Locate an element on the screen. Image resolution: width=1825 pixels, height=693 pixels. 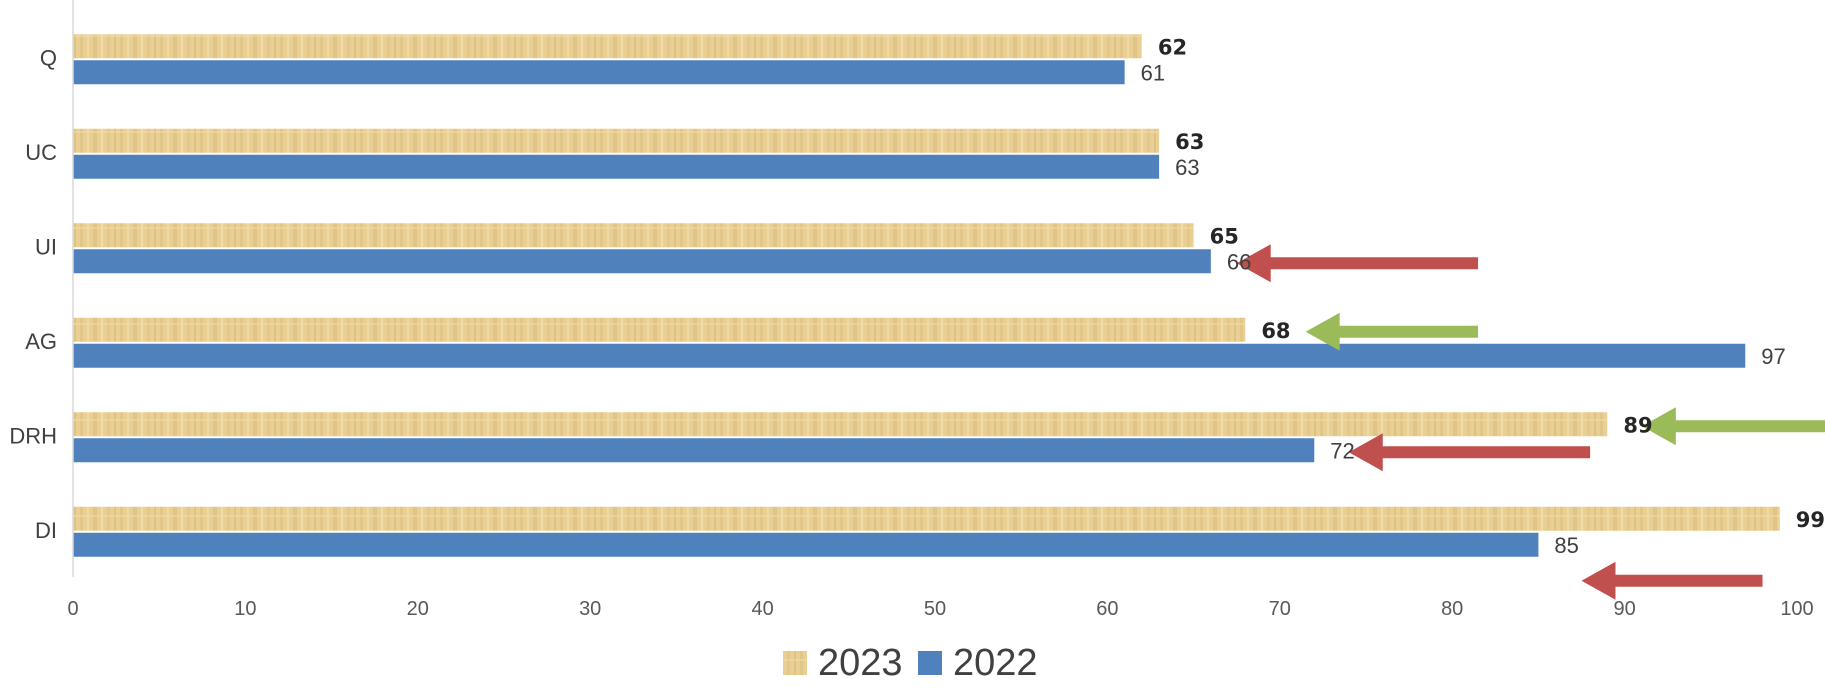
x-tick-label-0: 0 is located at coordinates (72, 609).